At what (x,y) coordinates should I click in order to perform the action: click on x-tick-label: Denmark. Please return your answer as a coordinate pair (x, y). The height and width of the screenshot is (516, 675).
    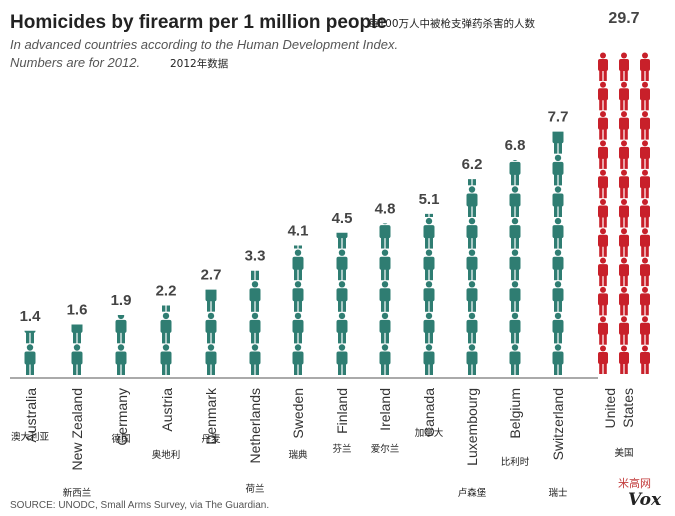
    Looking at the image, I should click on (211, 416).